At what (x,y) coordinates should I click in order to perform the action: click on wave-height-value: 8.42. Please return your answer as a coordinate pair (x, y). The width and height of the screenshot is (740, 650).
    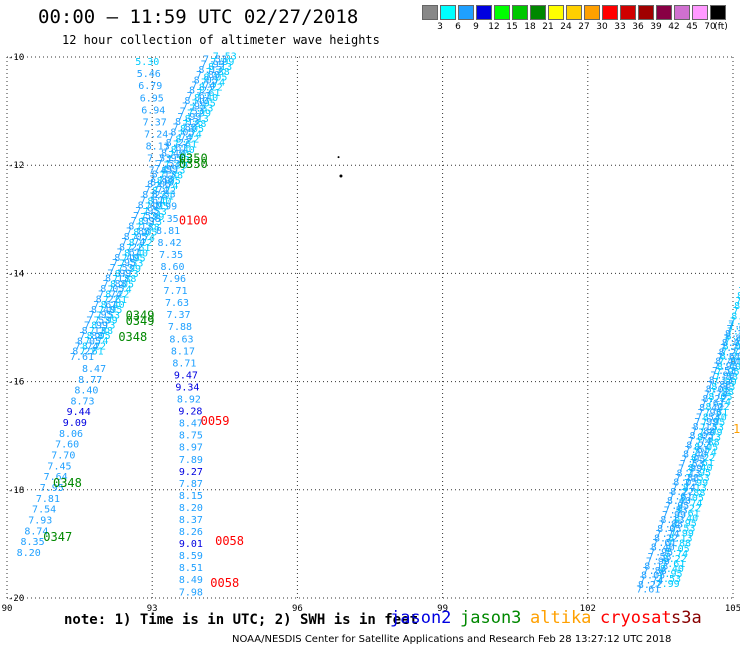
    Looking at the image, I should click on (170, 243).